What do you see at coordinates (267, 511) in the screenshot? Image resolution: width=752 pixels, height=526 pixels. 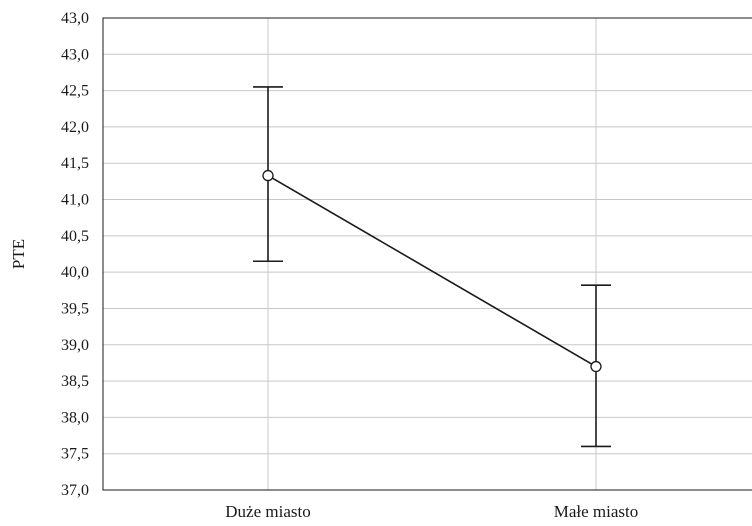 I see `x-category-label: Duże miasto` at bounding box center [267, 511].